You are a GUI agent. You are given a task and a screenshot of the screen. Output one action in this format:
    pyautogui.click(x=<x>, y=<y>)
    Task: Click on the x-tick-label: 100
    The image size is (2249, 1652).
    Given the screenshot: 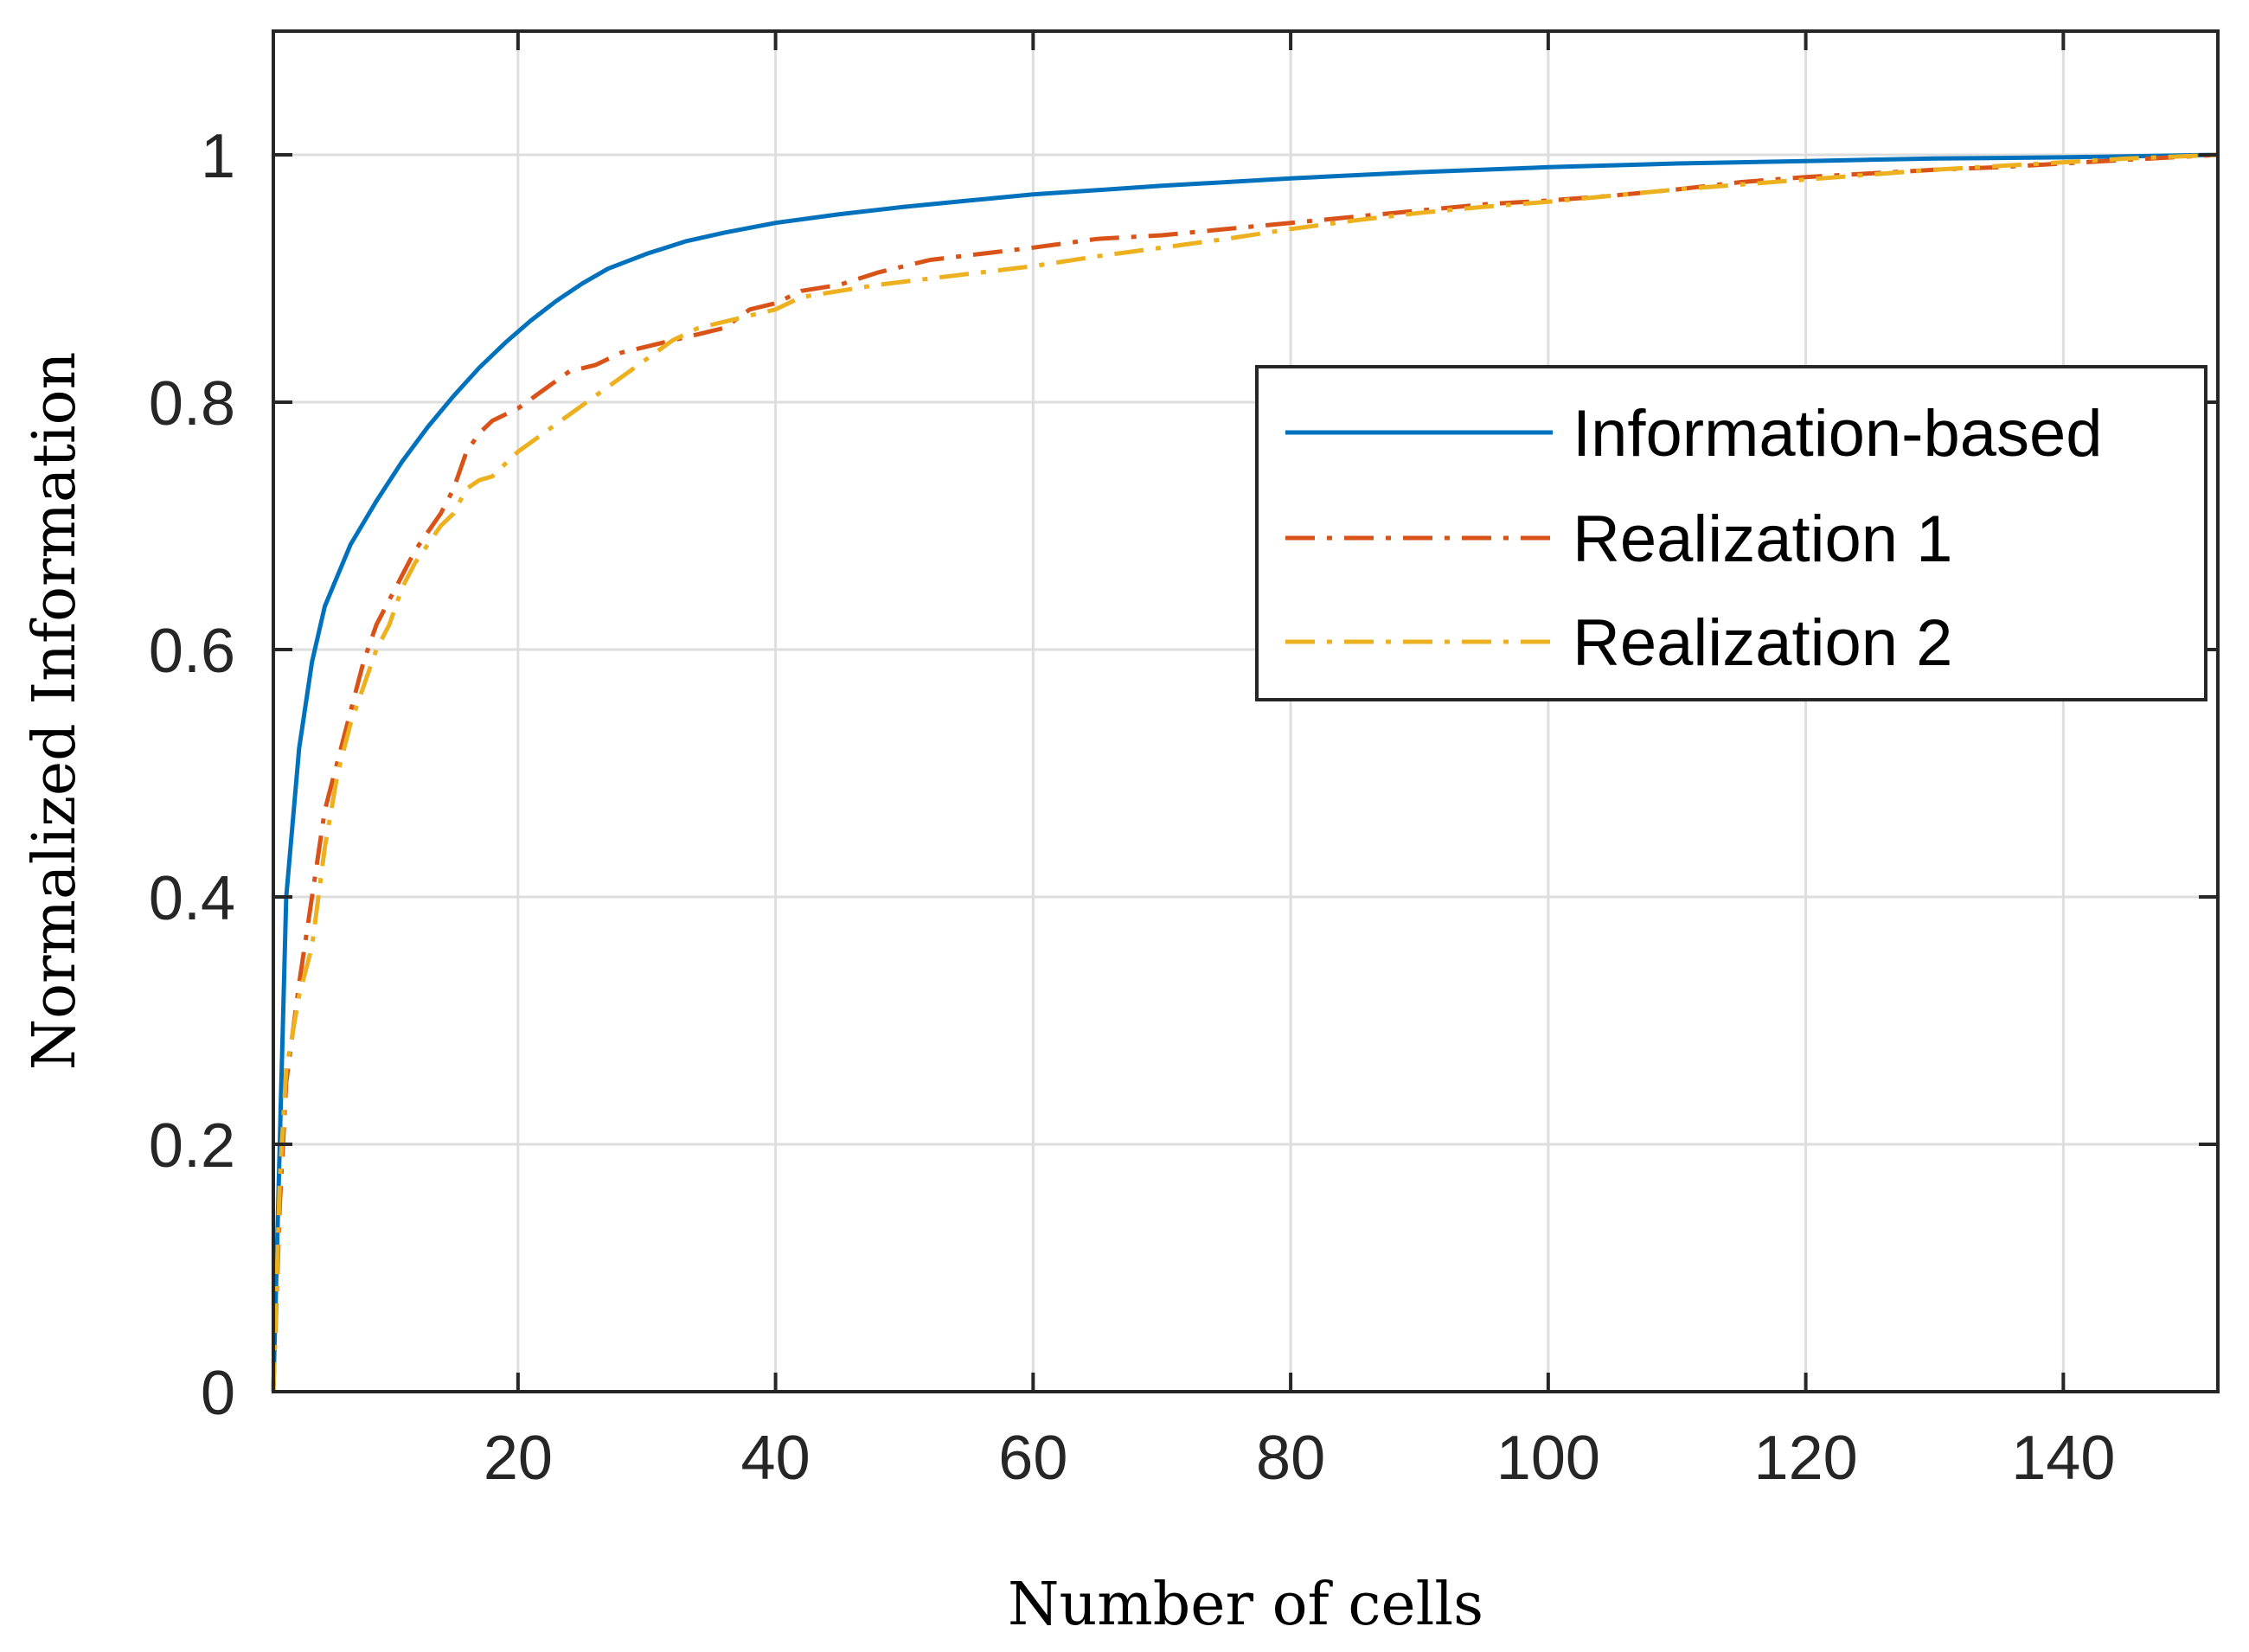 What is the action you would take?
    pyautogui.click(x=1548, y=1458)
    